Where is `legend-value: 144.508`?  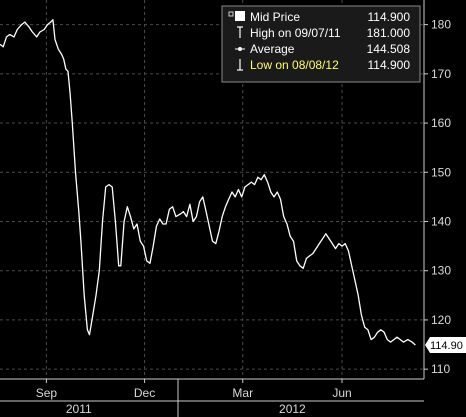
legend-value: 144.508 is located at coordinates (389, 49).